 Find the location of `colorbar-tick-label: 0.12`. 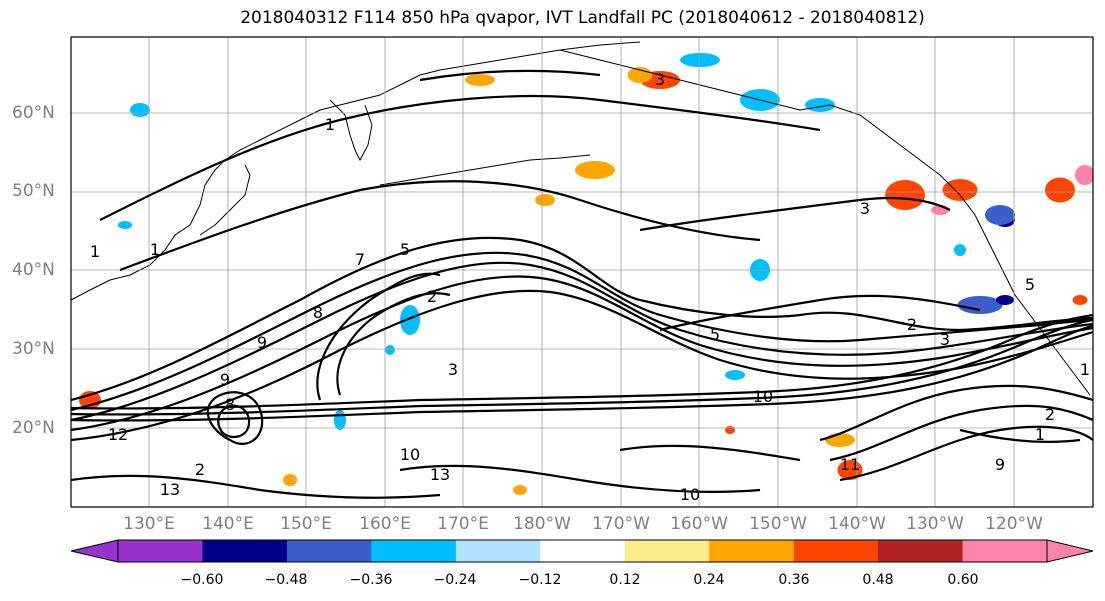

colorbar-tick-label: 0.12 is located at coordinates (625, 580).